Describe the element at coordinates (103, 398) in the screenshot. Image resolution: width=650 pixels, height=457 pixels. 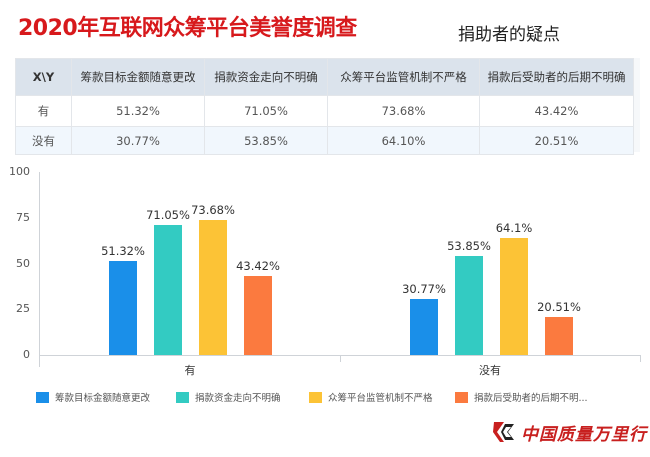
I see `legend-label: 筹款目标金额随意更改` at that location.